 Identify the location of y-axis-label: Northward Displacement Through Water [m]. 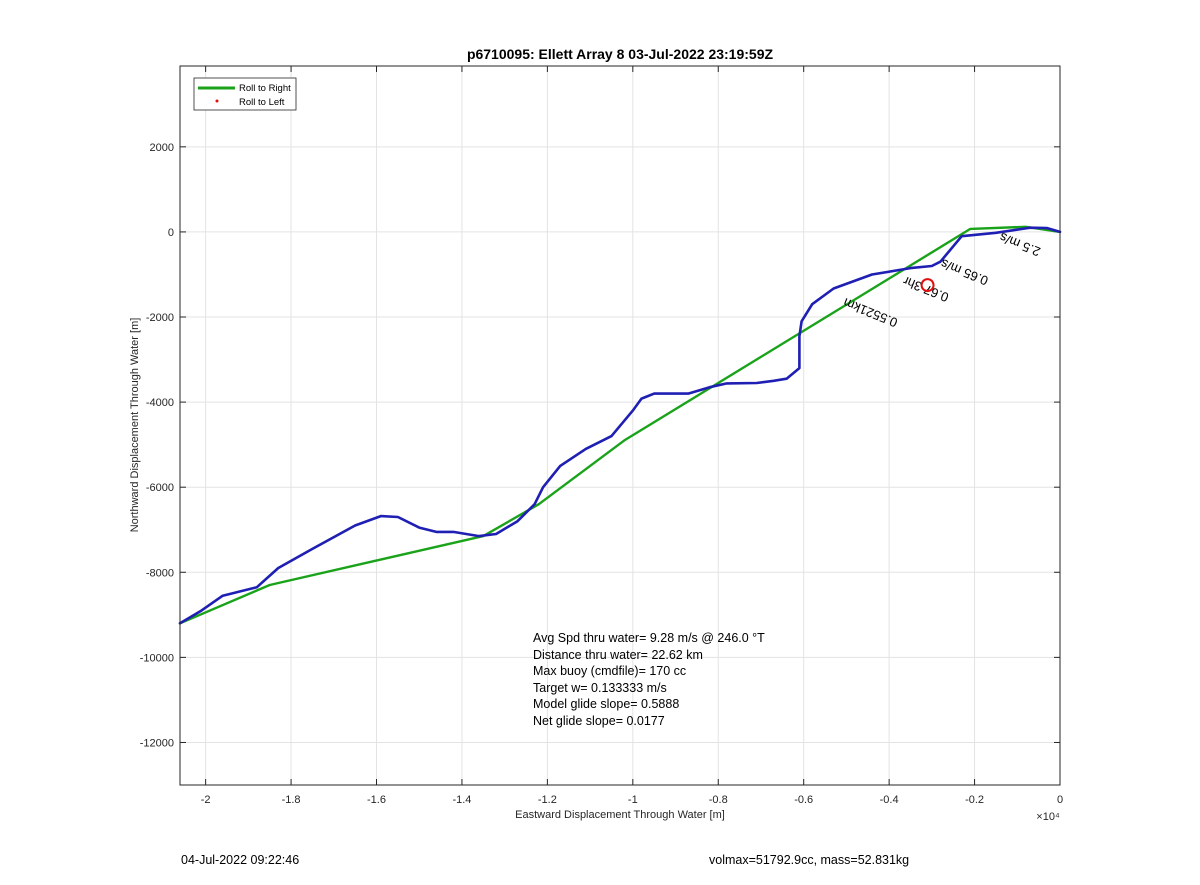
(135, 425).